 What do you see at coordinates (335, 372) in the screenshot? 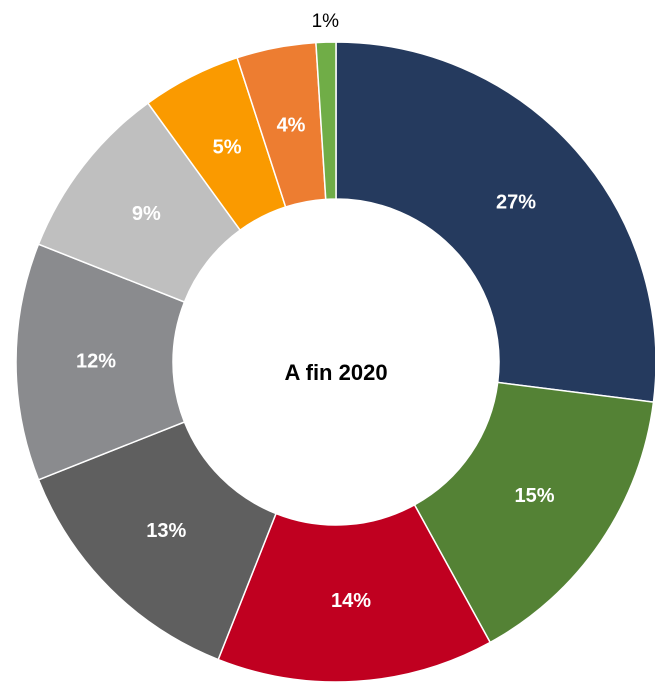
I see `center-label: A fin 2020` at bounding box center [335, 372].